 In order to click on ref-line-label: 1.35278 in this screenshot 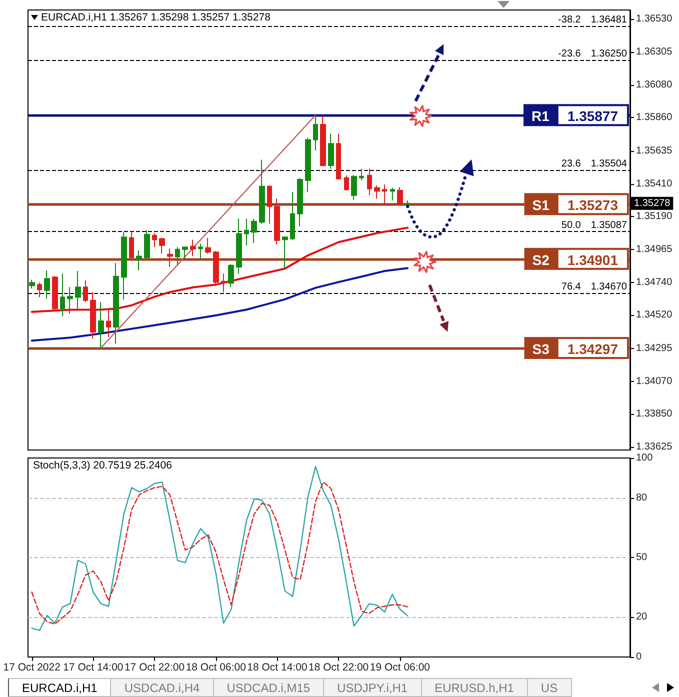, I will do `click(652, 203)`.